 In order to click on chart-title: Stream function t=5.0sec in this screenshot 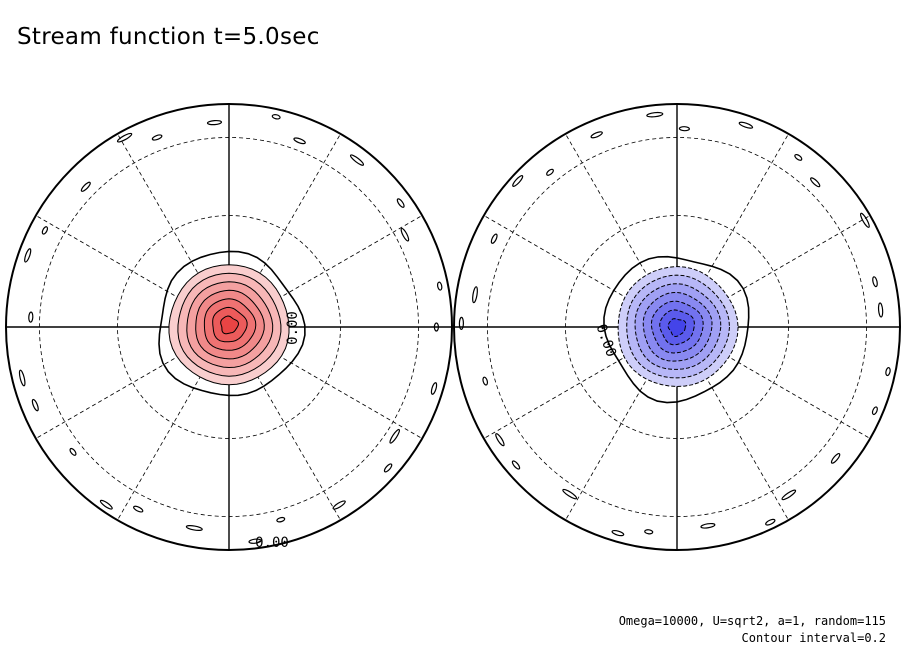, I will do `click(168, 37)`.